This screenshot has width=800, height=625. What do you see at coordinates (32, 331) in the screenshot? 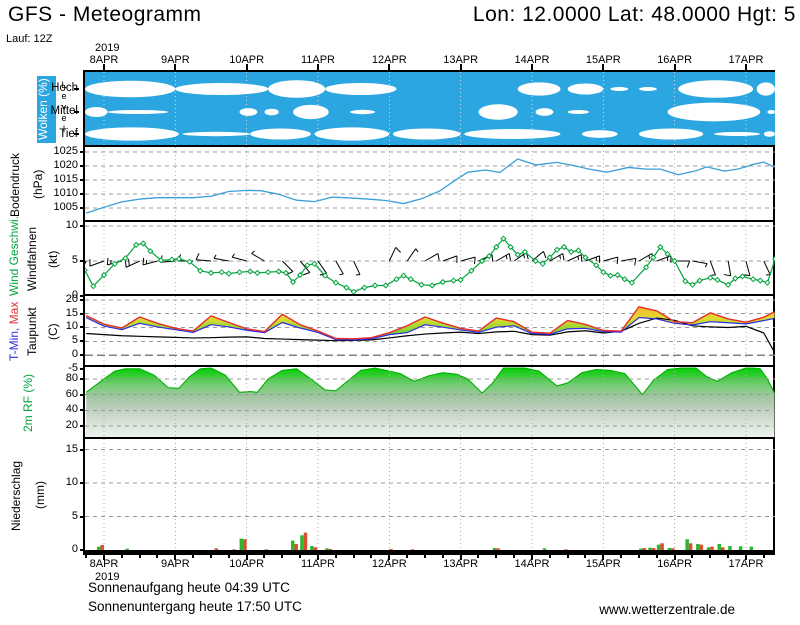
I see `dewpoint-axis-title: Taupunkt` at bounding box center [32, 331].